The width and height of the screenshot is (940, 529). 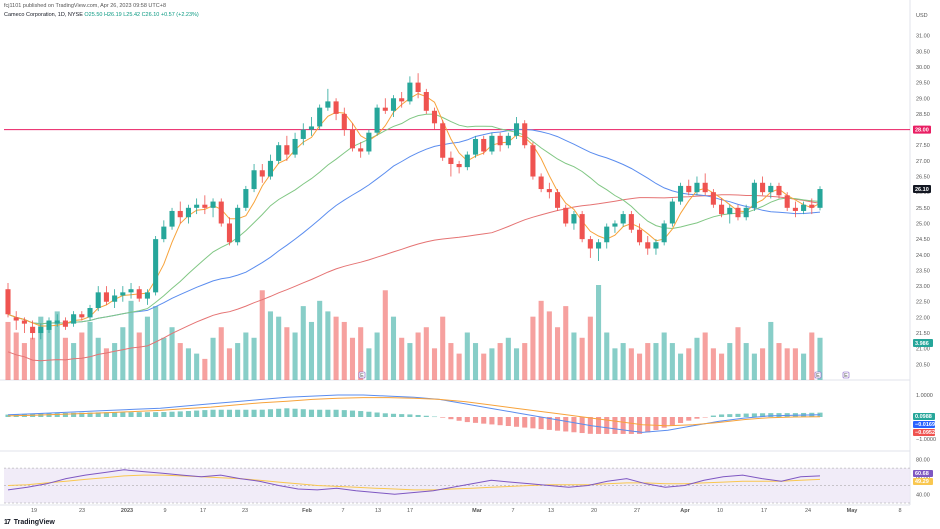 I want to click on tradingview-brand: 17 TradingView, so click(x=29, y=522).